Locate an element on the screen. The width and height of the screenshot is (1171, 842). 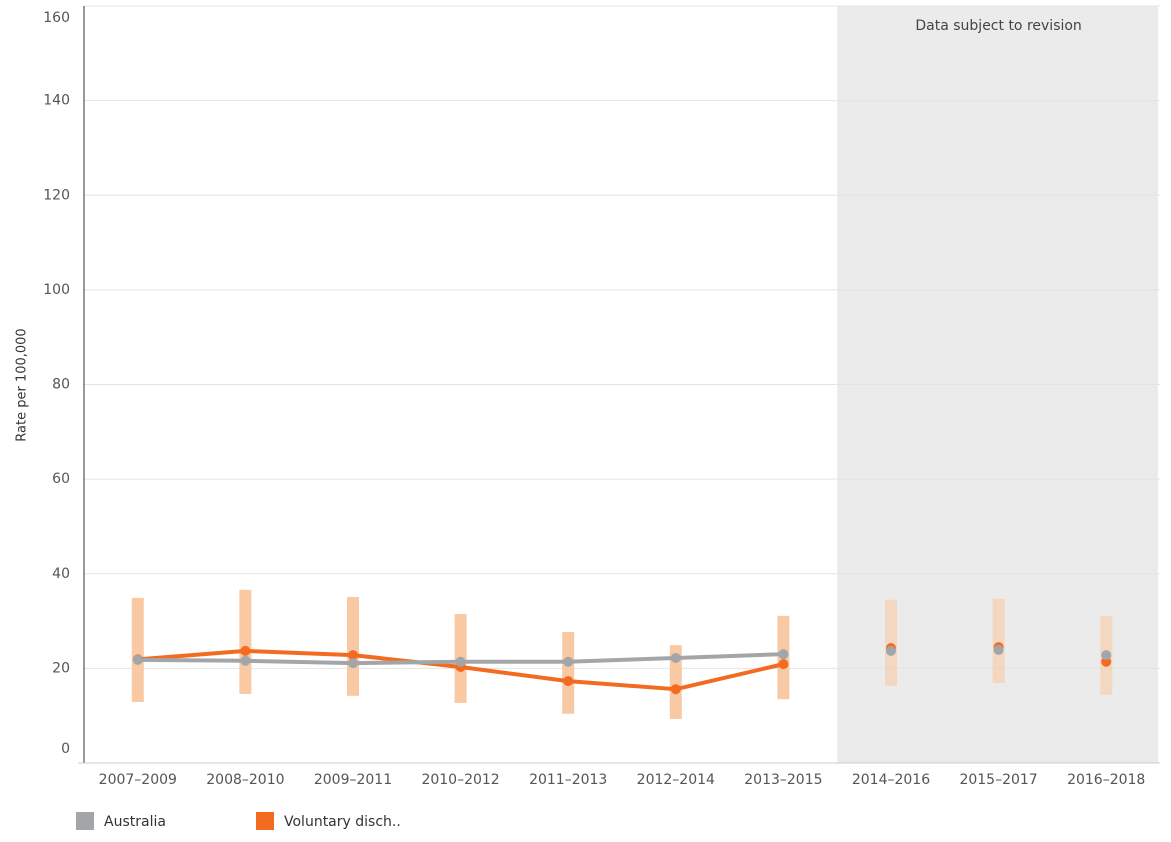
y-tick-label: 40 is located at coordinates (61, 574).